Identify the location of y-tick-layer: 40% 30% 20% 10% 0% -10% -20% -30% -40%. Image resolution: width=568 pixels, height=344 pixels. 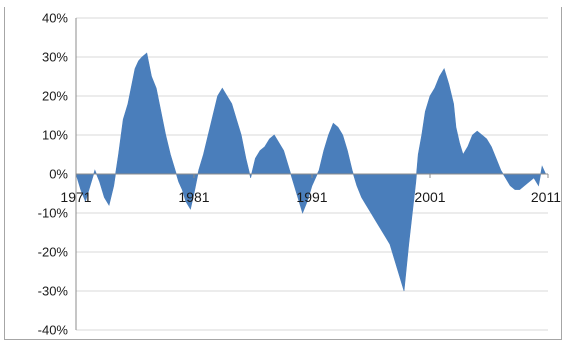
(53, 174).